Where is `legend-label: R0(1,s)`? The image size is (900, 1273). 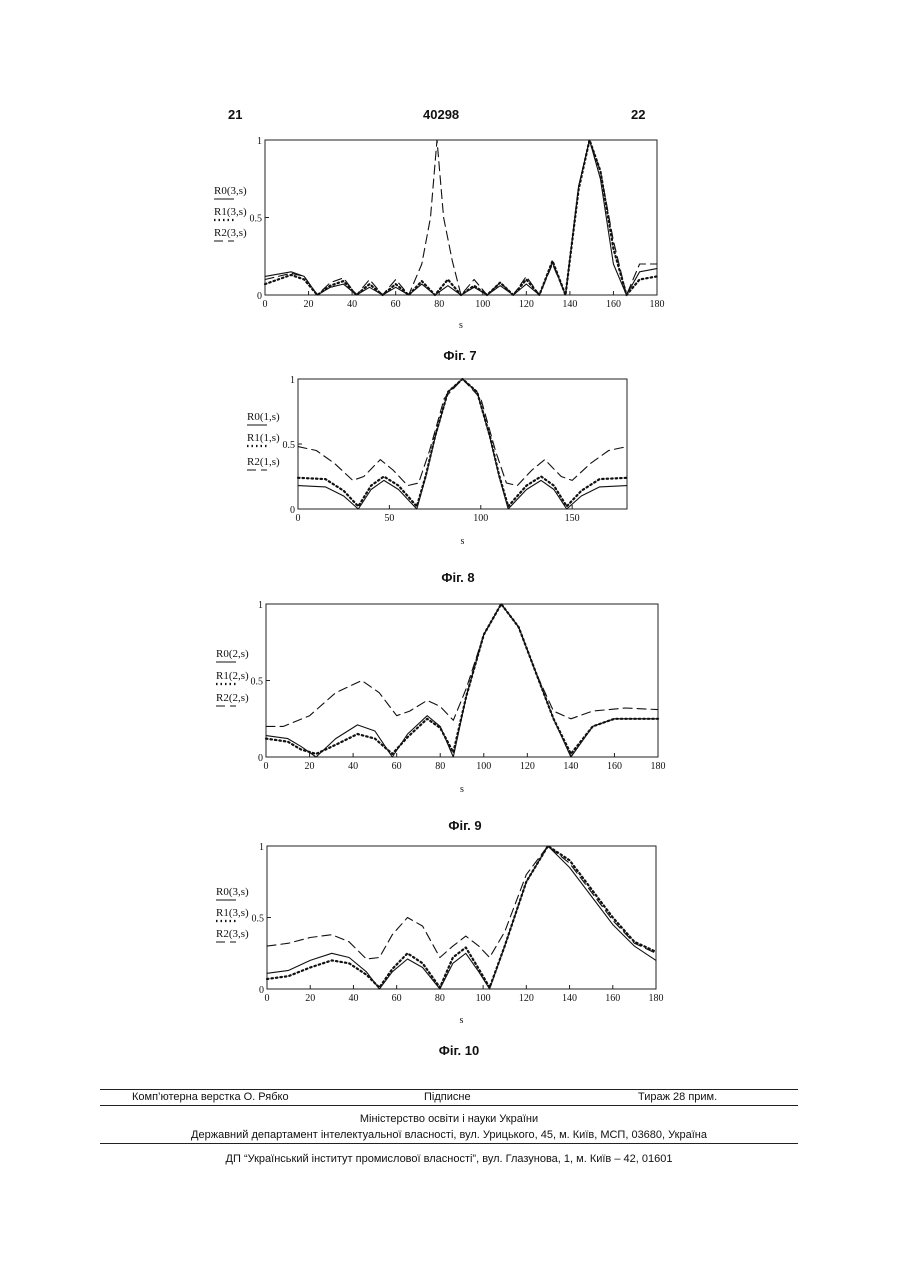 legend-label: R0(1,s) is located at coordinates (263, 417).